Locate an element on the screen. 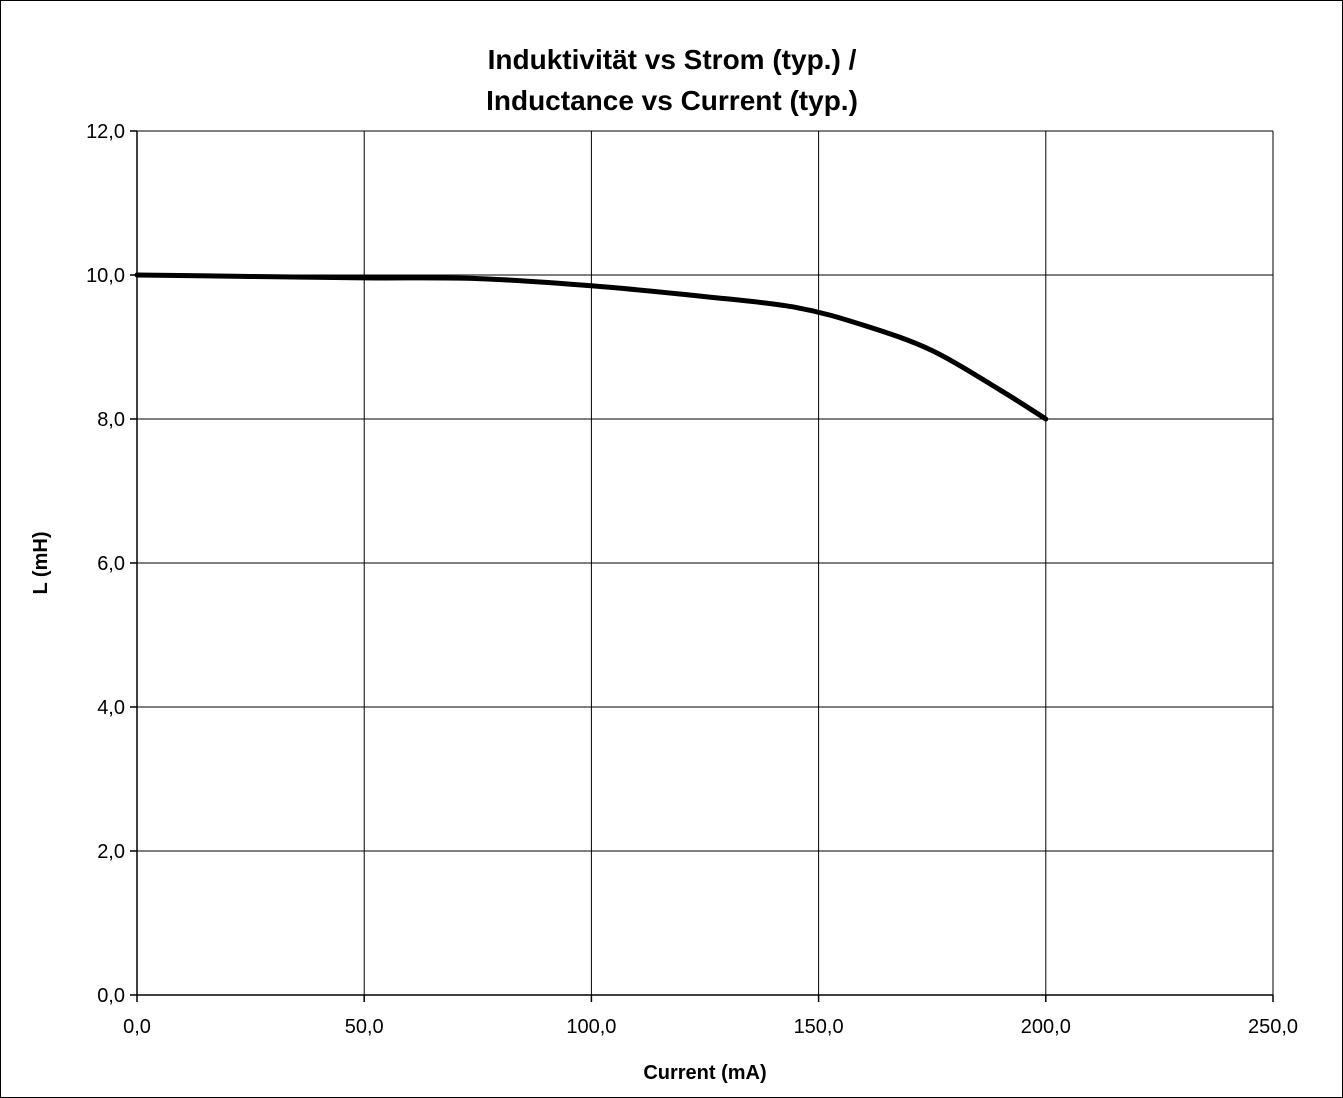 The height and width of the screenshot is (1098, 1343). y-axis-title: L (mH) is located at coordinates (41, 563).